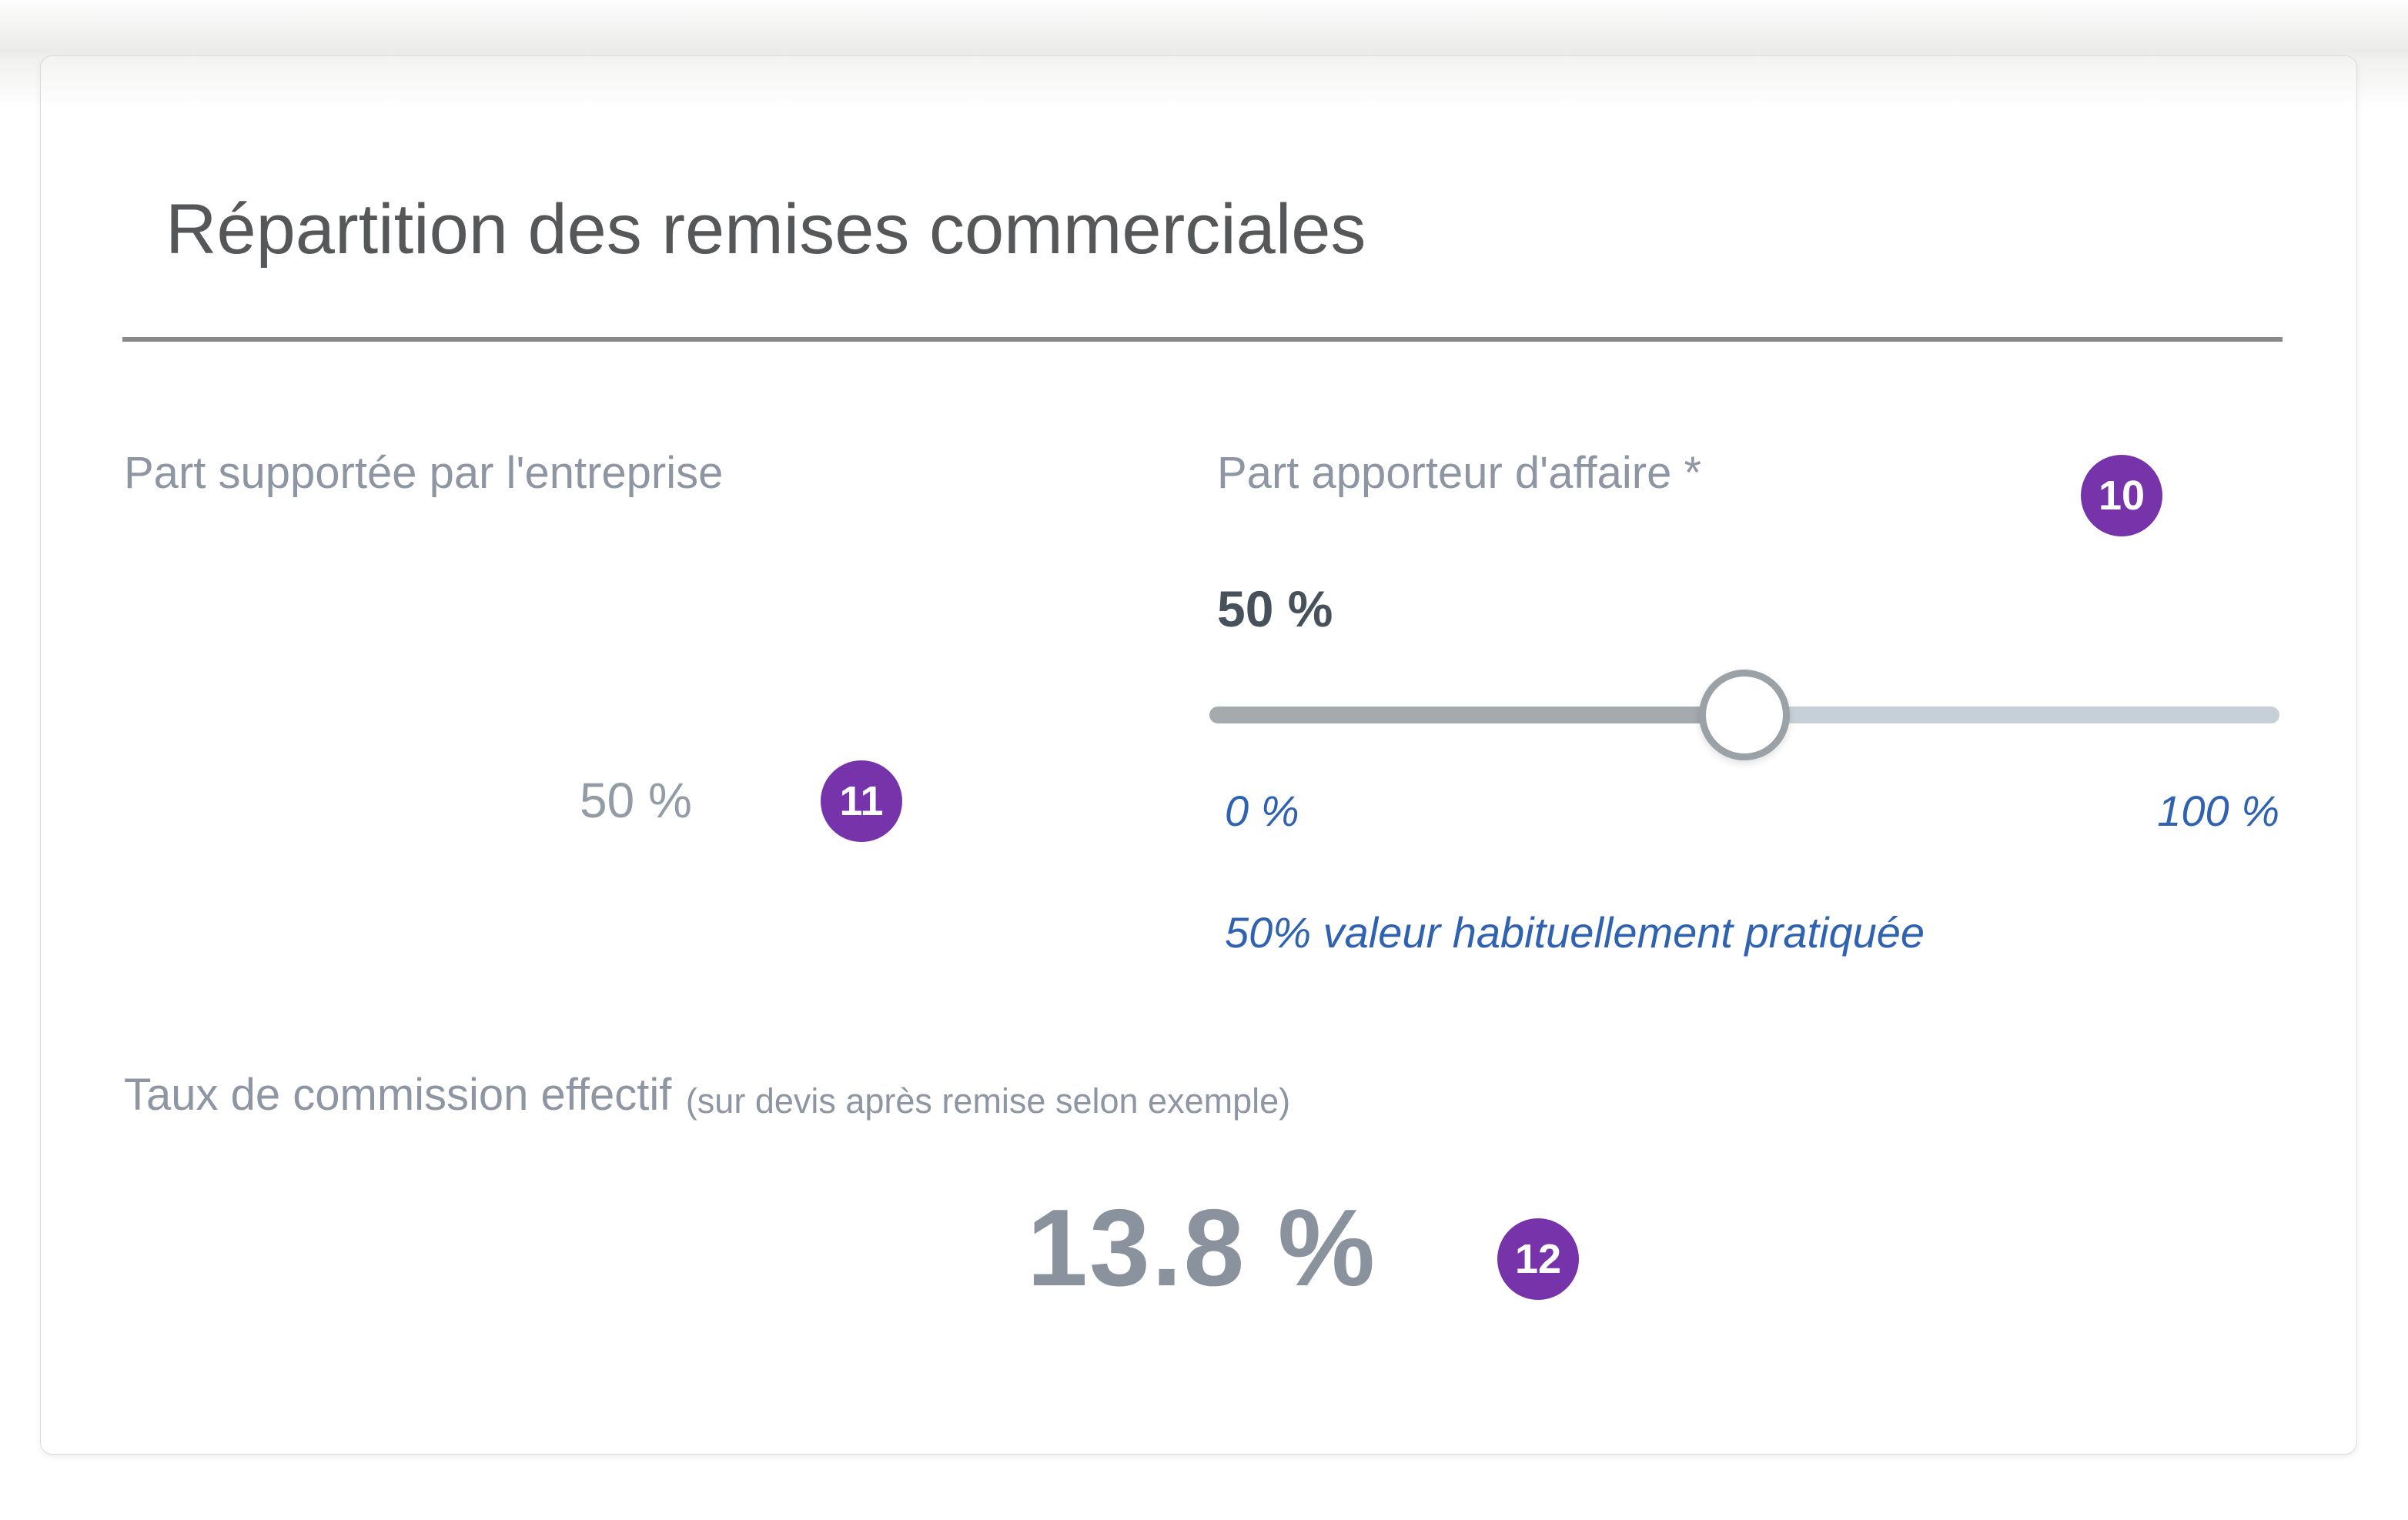 The height and width of the screenshot is (1520, 2408). What do you see at coordinates (1538, 1259) in the screenshot?
I see `annotation-badge-12: 12` at bounding box center [1538, 1259].